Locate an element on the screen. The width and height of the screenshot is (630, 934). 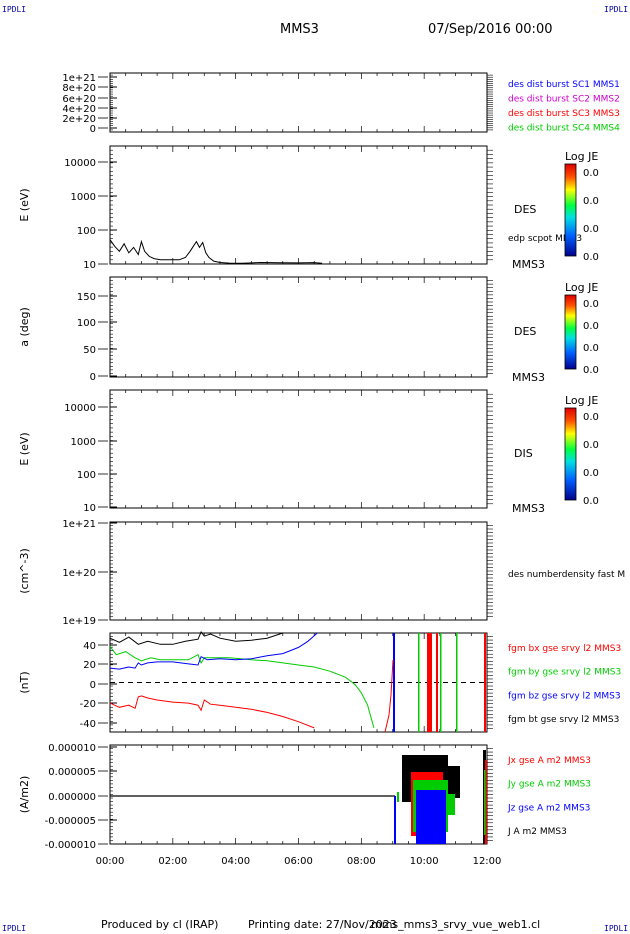
y-tick-label: 1e+20 is located at coordinates (79, 573).